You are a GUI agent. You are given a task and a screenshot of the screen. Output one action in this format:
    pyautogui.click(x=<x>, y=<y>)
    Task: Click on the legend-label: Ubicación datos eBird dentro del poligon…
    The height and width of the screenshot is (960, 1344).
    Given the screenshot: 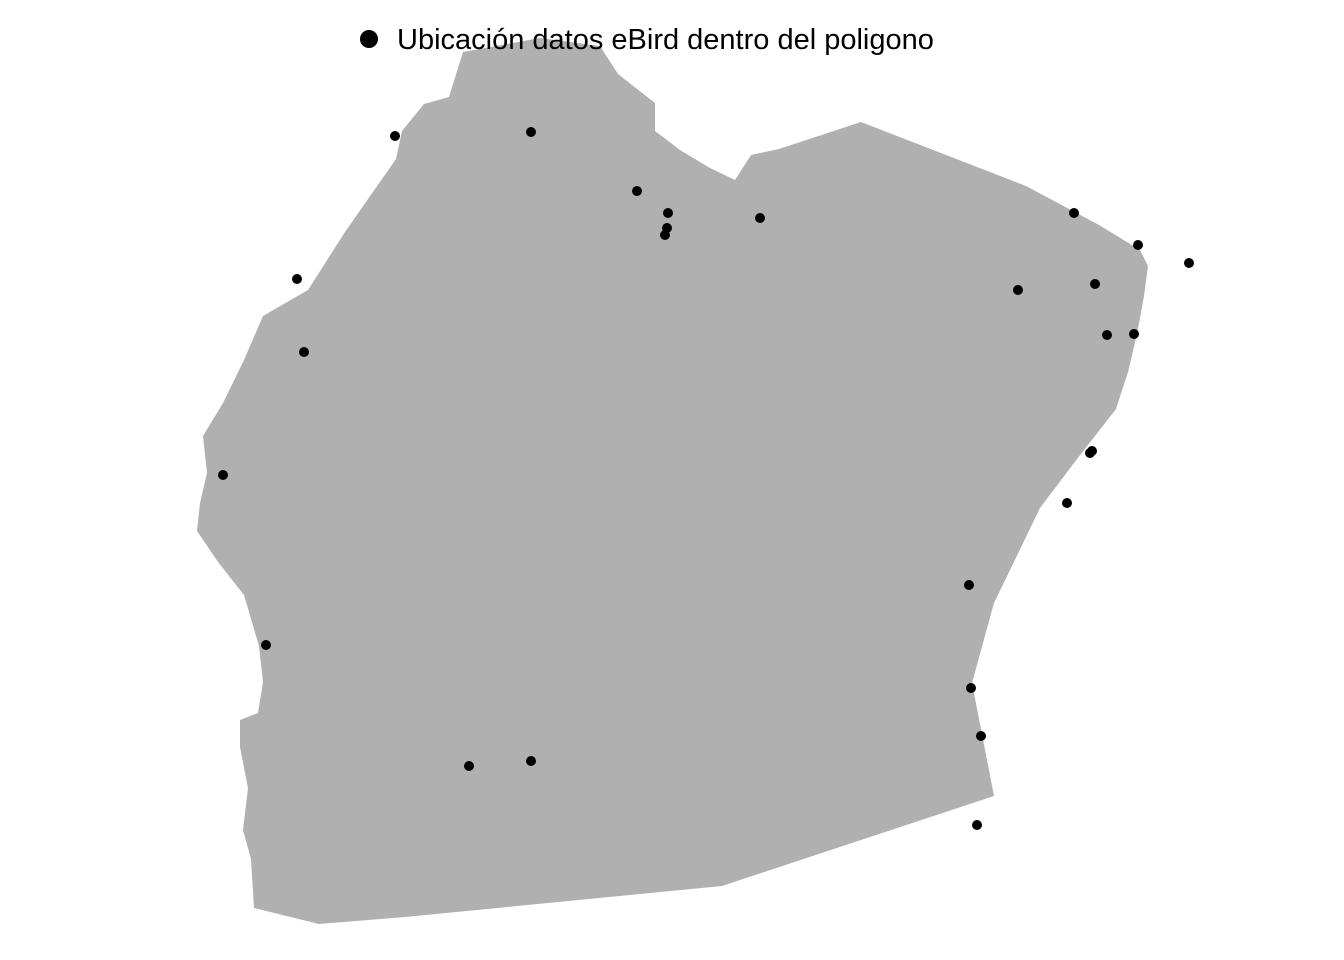 What is the action you would take?
    pyautogui.click(x=665, y=40)
    